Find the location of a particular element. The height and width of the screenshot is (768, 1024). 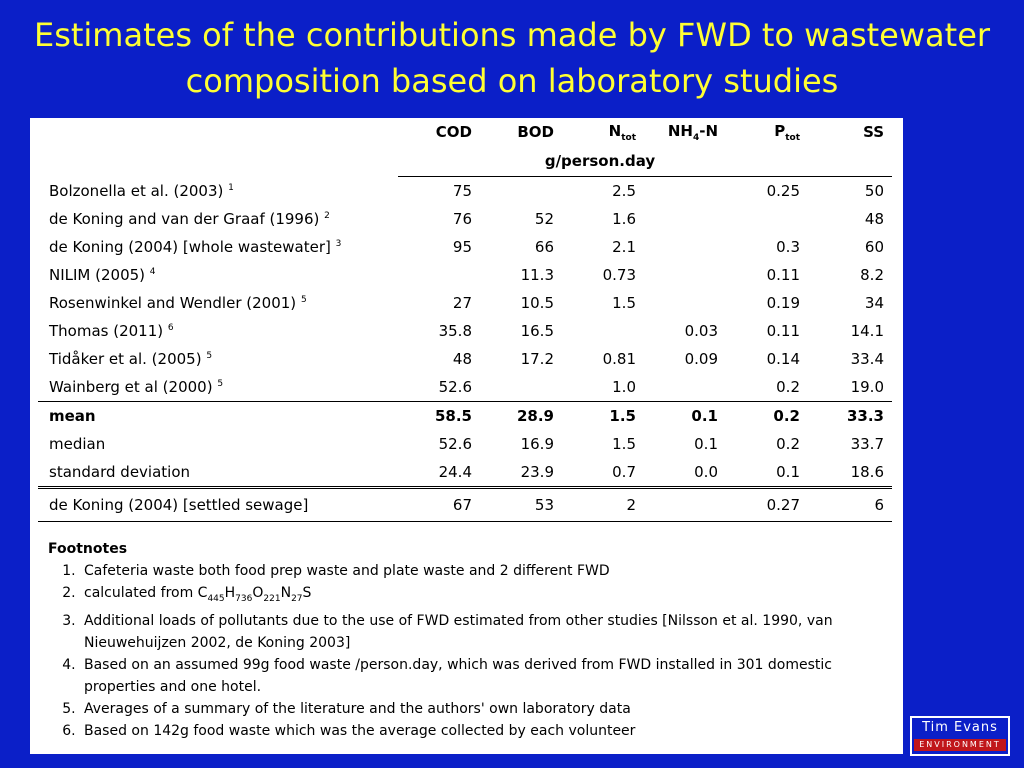

footnote-2: calculated from C445H736O221N27S is located at coordinates (484, 596).